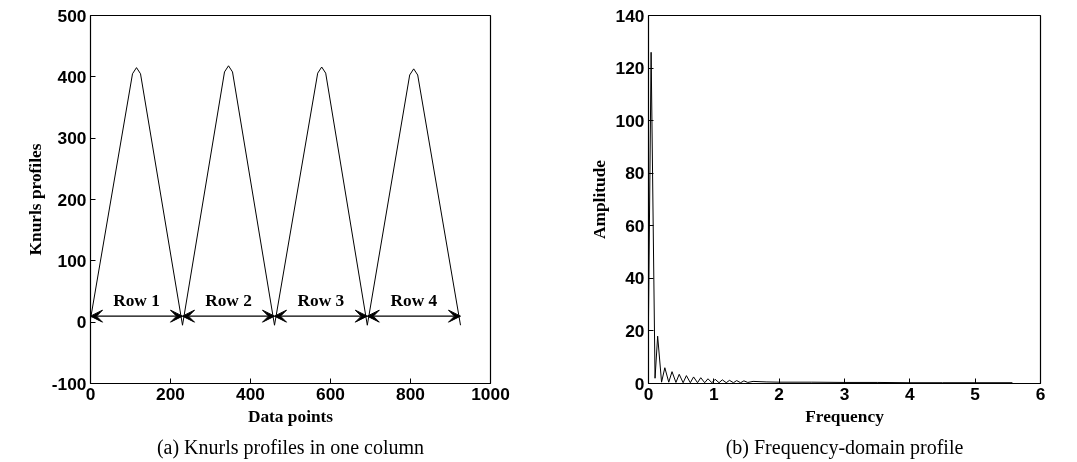 The image size is (1077, 462). Describe the element at coordinates (975, 393) in the screenshot. I see `x-tick-label: 5` at that location.